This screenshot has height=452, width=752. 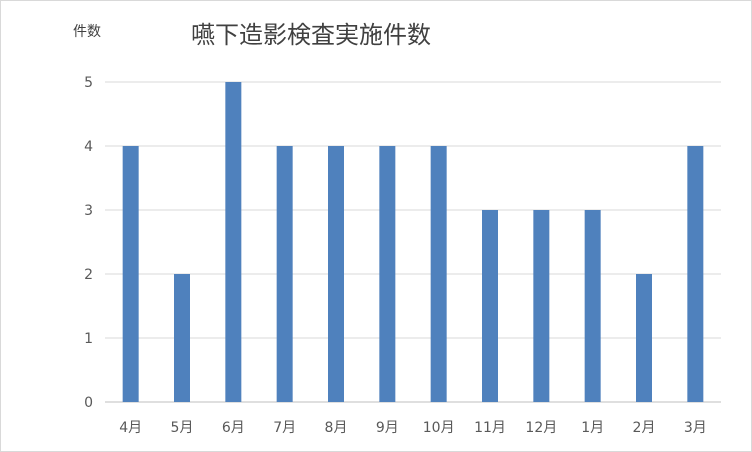 I want to click on x-tick-label-1: 5月, so click(x=182, y=428).